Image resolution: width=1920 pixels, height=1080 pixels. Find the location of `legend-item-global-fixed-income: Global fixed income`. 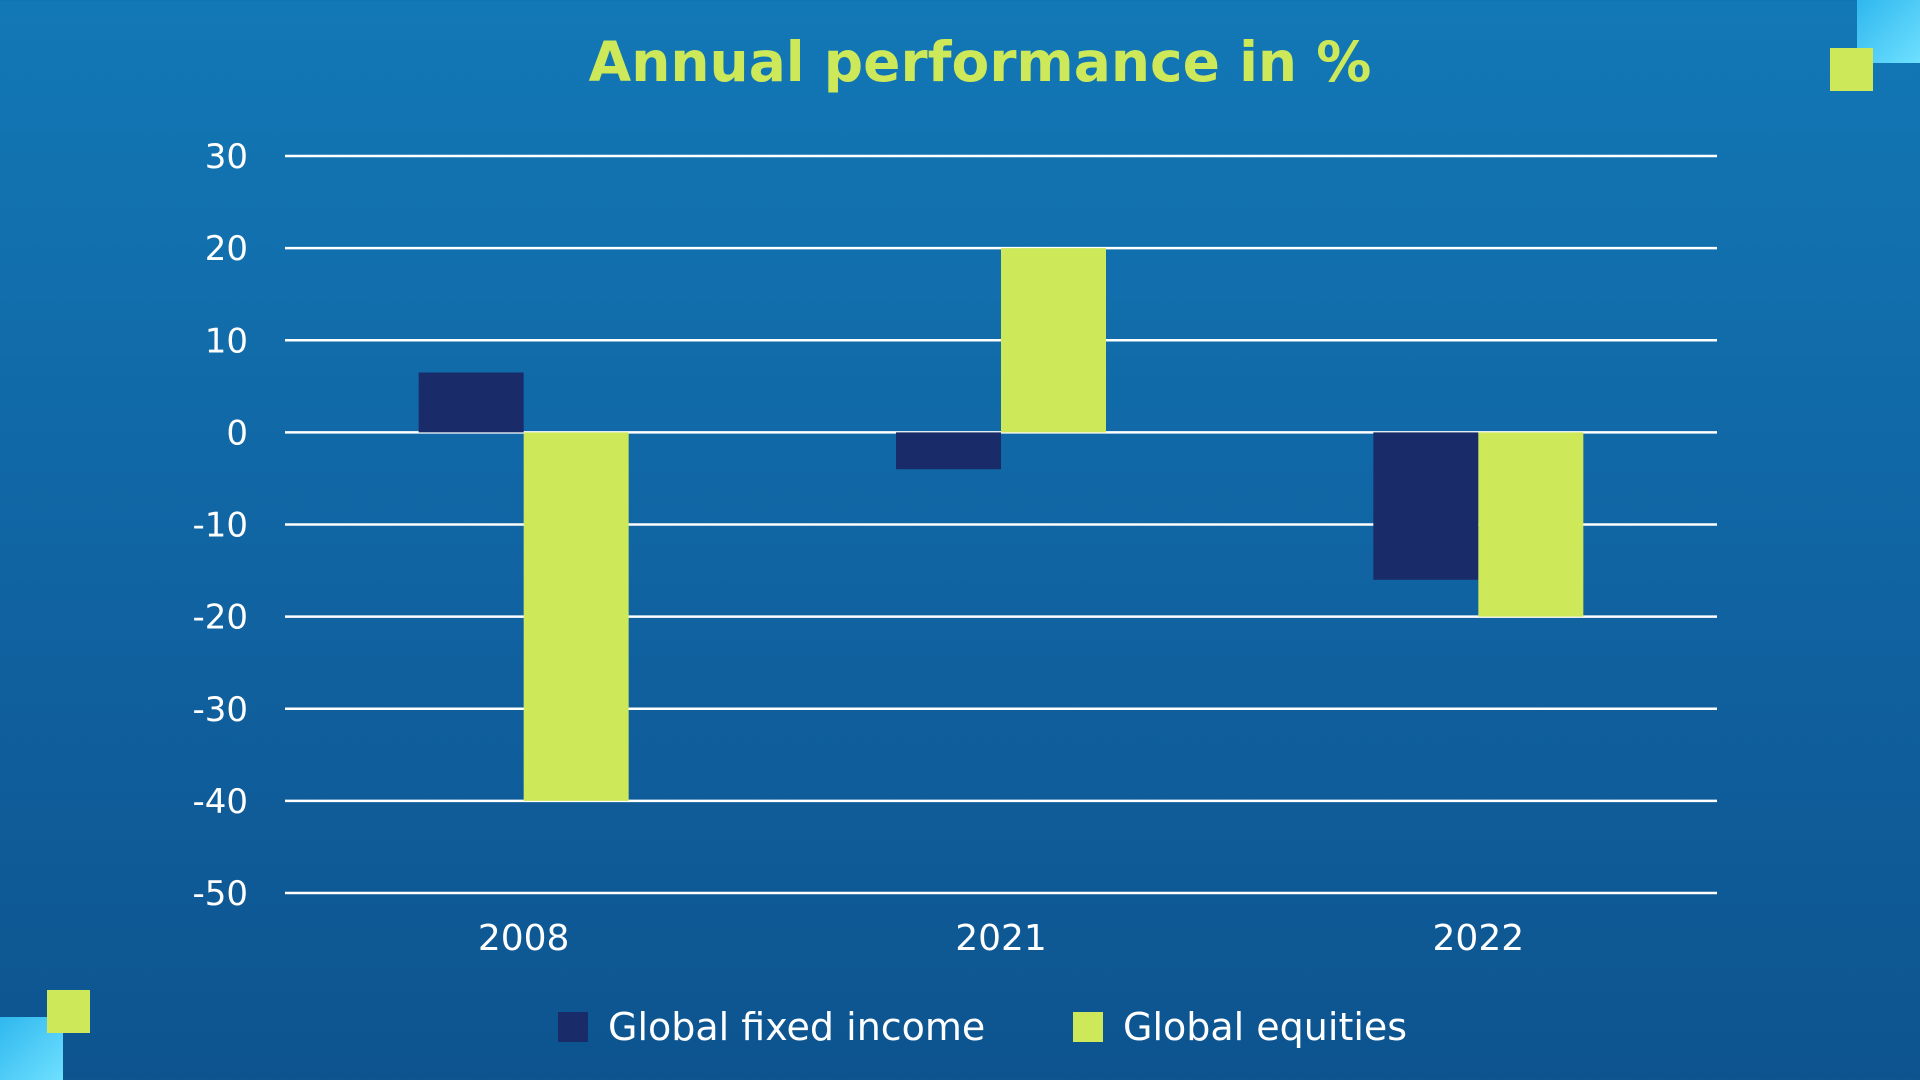

legend-item-global-fixed-income: Global fixed income is located at coordinates (771, 1027).